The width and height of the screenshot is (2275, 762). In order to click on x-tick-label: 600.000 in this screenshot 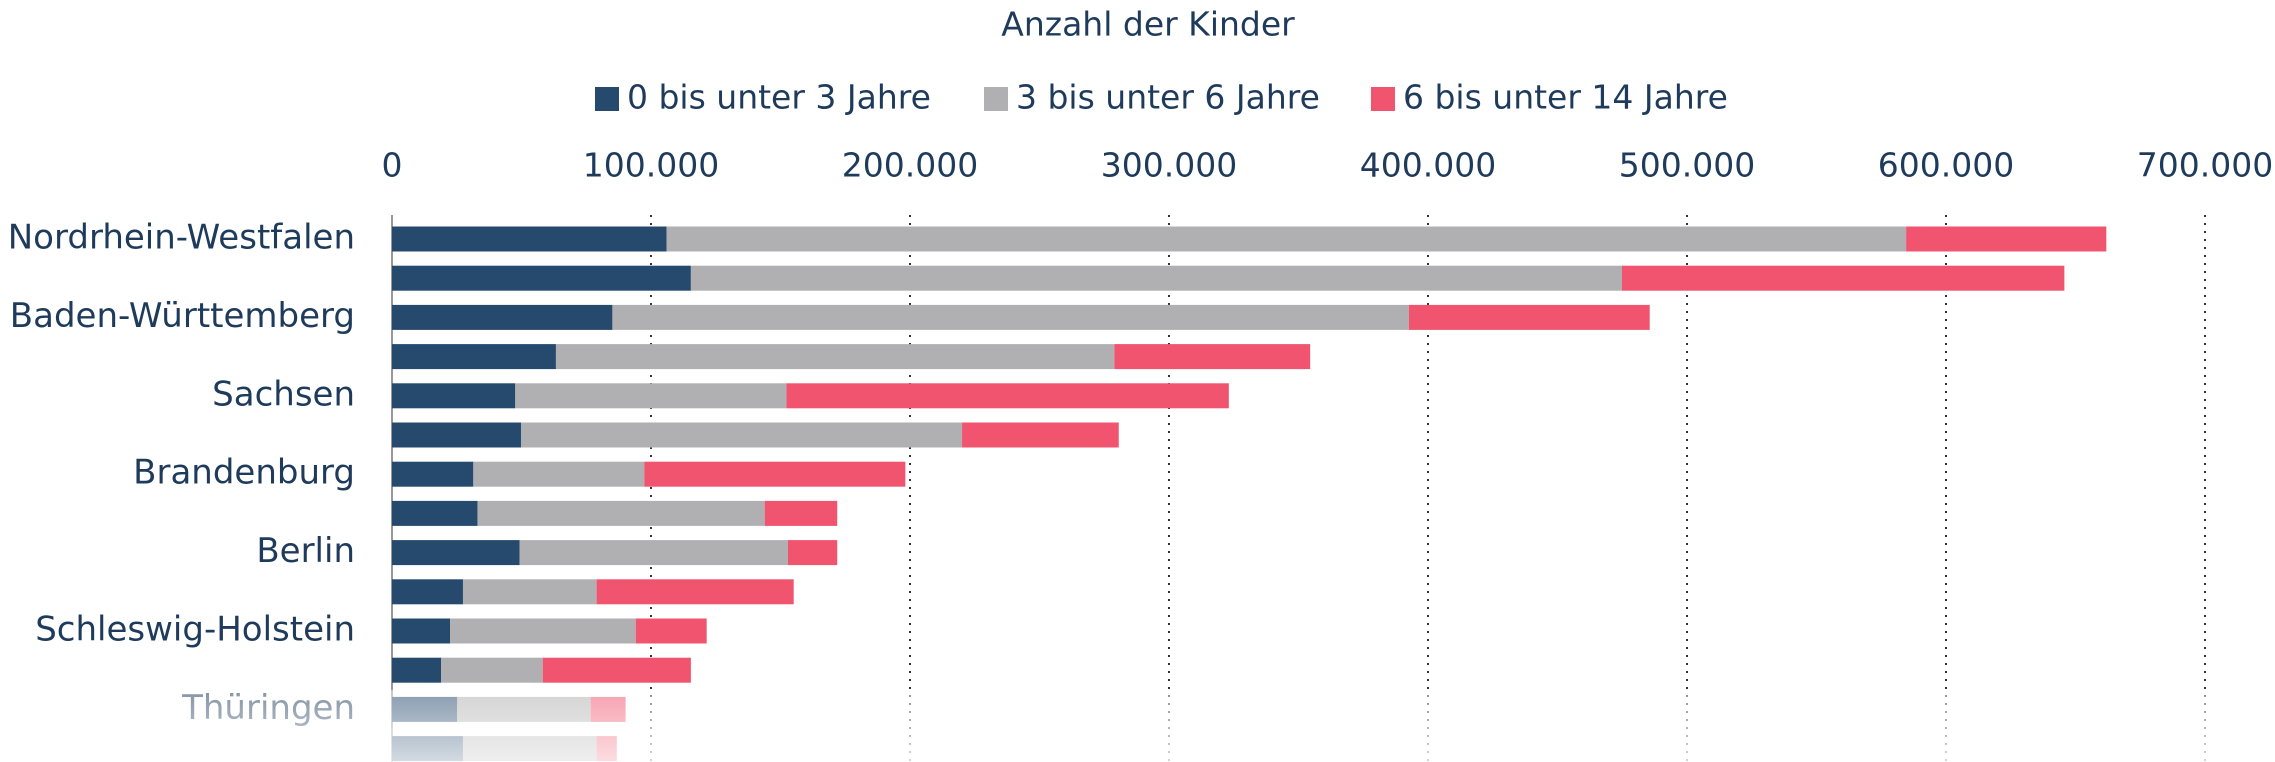, I will do `click(1946, 165)`.